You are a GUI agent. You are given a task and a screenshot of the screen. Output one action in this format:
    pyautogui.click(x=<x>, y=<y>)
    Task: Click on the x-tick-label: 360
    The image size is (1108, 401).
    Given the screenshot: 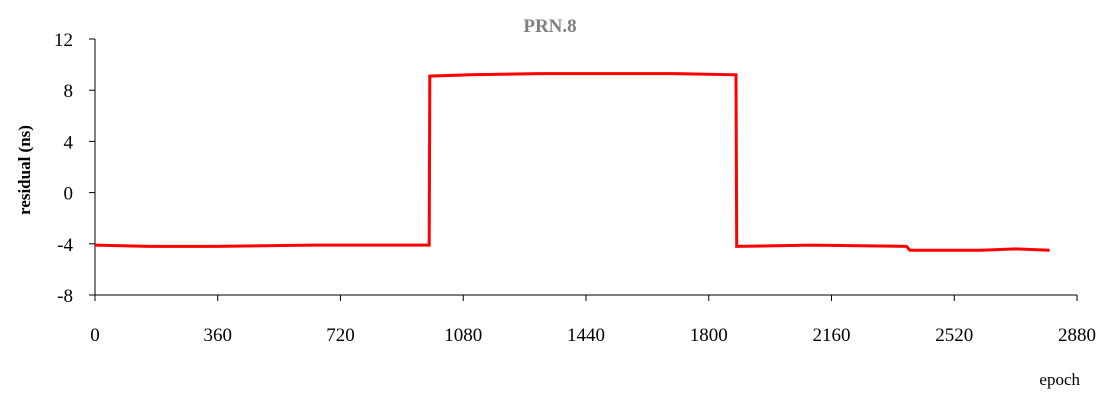 What is the action you would take?
    pyautogui.click(x=218, y=335)
    